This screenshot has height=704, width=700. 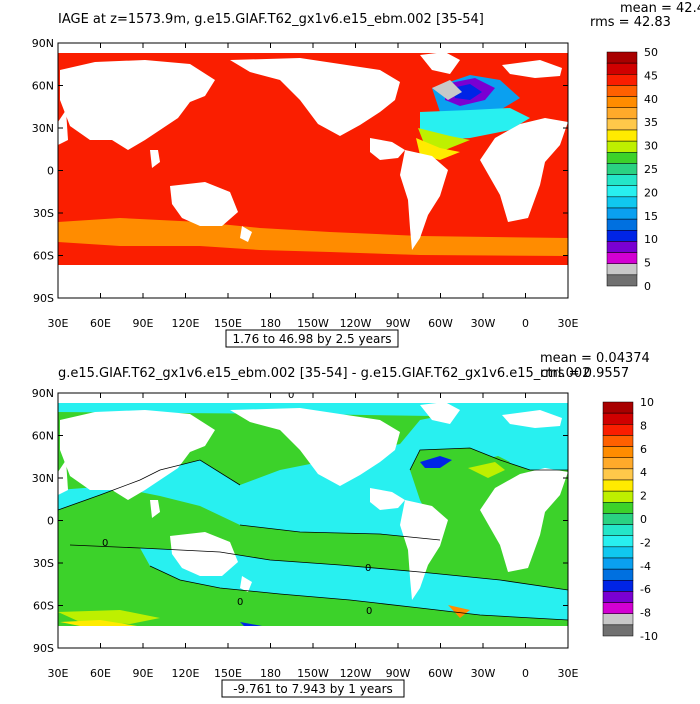 What do you see at coordinates (584, 373) in the screenshot?
I see `panel-2-rms: rms = 0.9557` at bounding box center [584, 373].